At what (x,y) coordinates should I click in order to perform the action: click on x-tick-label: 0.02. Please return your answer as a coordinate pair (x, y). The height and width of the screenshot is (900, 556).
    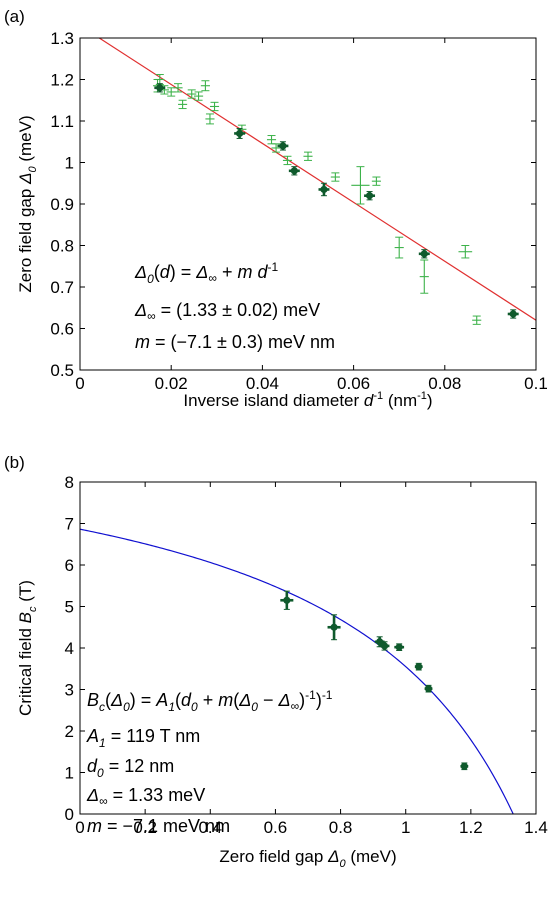
    Looking at the image, I should click on (171, 383).